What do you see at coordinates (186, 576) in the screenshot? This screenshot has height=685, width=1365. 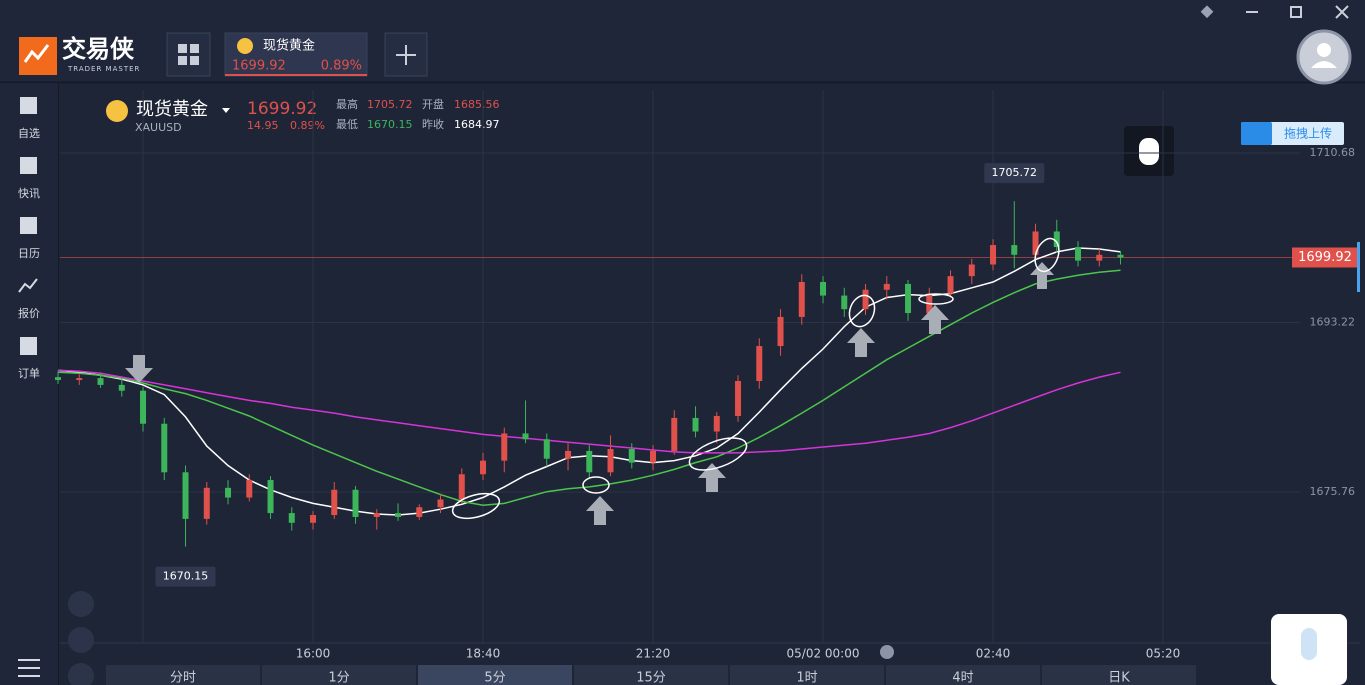 I see `low-marker-label: 1670.15` at bounding box center [186, 576].